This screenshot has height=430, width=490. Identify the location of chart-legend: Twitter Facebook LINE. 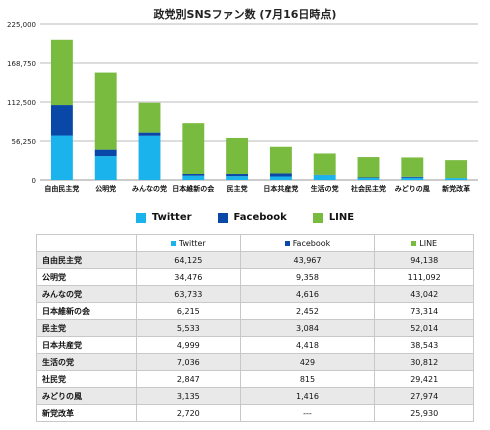
(245, 217).